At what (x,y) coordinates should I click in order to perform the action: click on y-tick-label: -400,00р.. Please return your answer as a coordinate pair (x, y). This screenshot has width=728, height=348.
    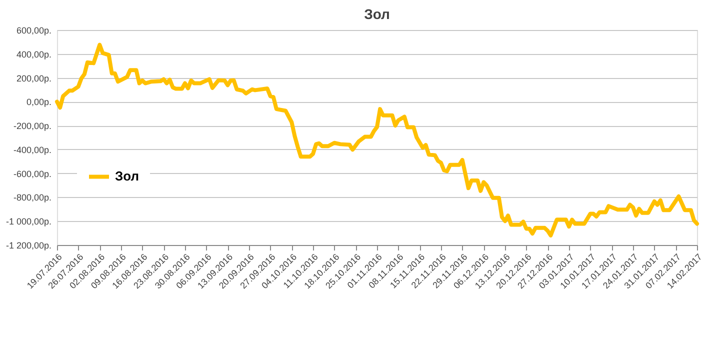
    Looking at the image, I should click on (32, 149).